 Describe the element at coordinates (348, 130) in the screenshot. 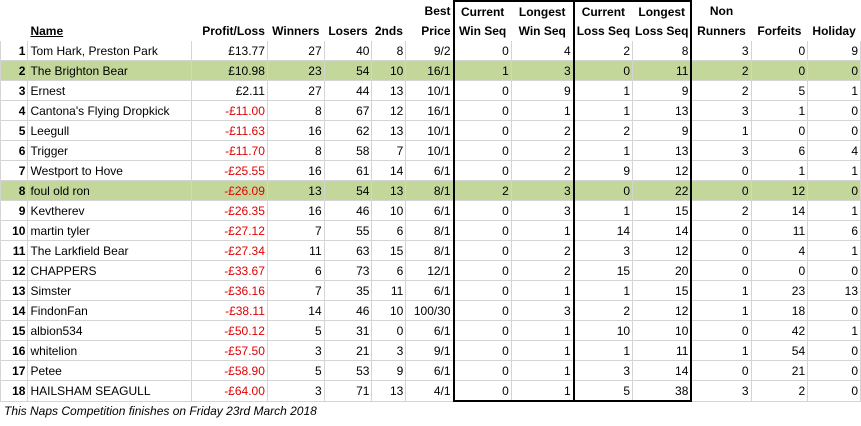

I see `cell-losers: 62` at that location.